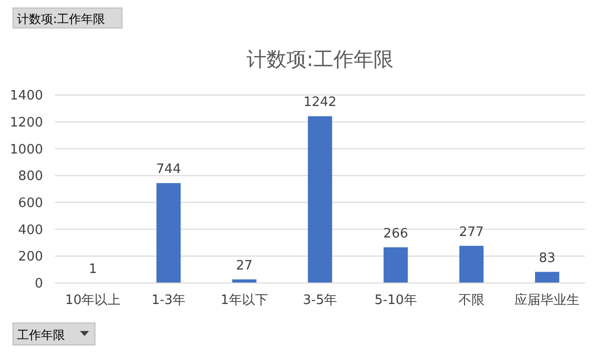  What do you see at coordinates (38, 284) in the screenshot?
I see `y-tick-label: 0` at bounding box center [38, 284].